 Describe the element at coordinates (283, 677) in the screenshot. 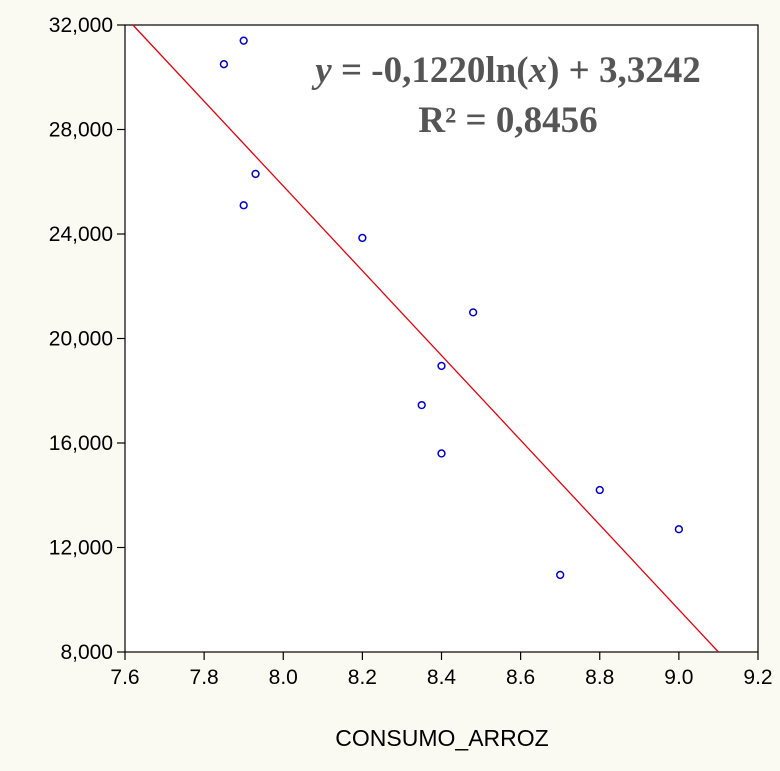

I see `x-tick-label: 8.0` at that location.